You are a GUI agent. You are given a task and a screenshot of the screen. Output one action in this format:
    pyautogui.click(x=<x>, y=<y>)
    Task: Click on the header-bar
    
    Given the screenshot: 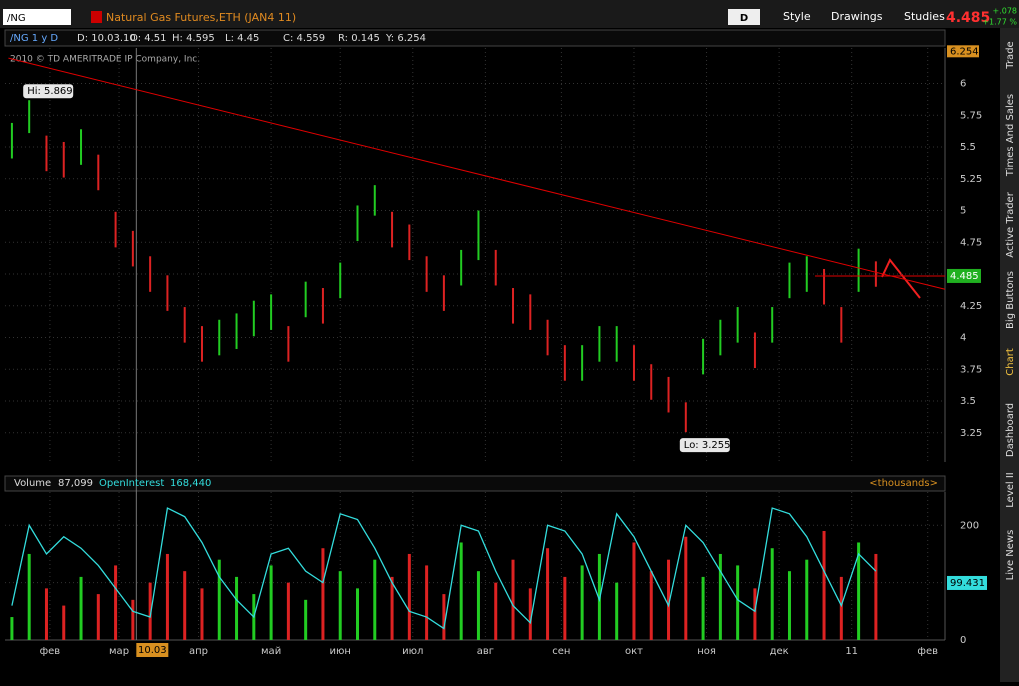 What is the action you would take?
    pyautogui.click(x=475, y=38)
    